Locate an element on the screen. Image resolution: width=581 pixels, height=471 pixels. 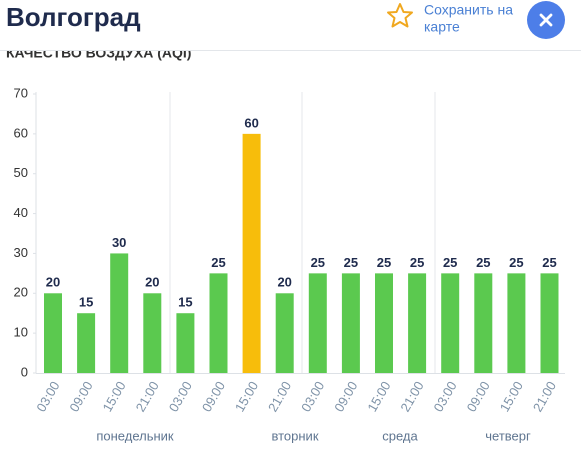
star-icon is located at coordinates (400, 15).